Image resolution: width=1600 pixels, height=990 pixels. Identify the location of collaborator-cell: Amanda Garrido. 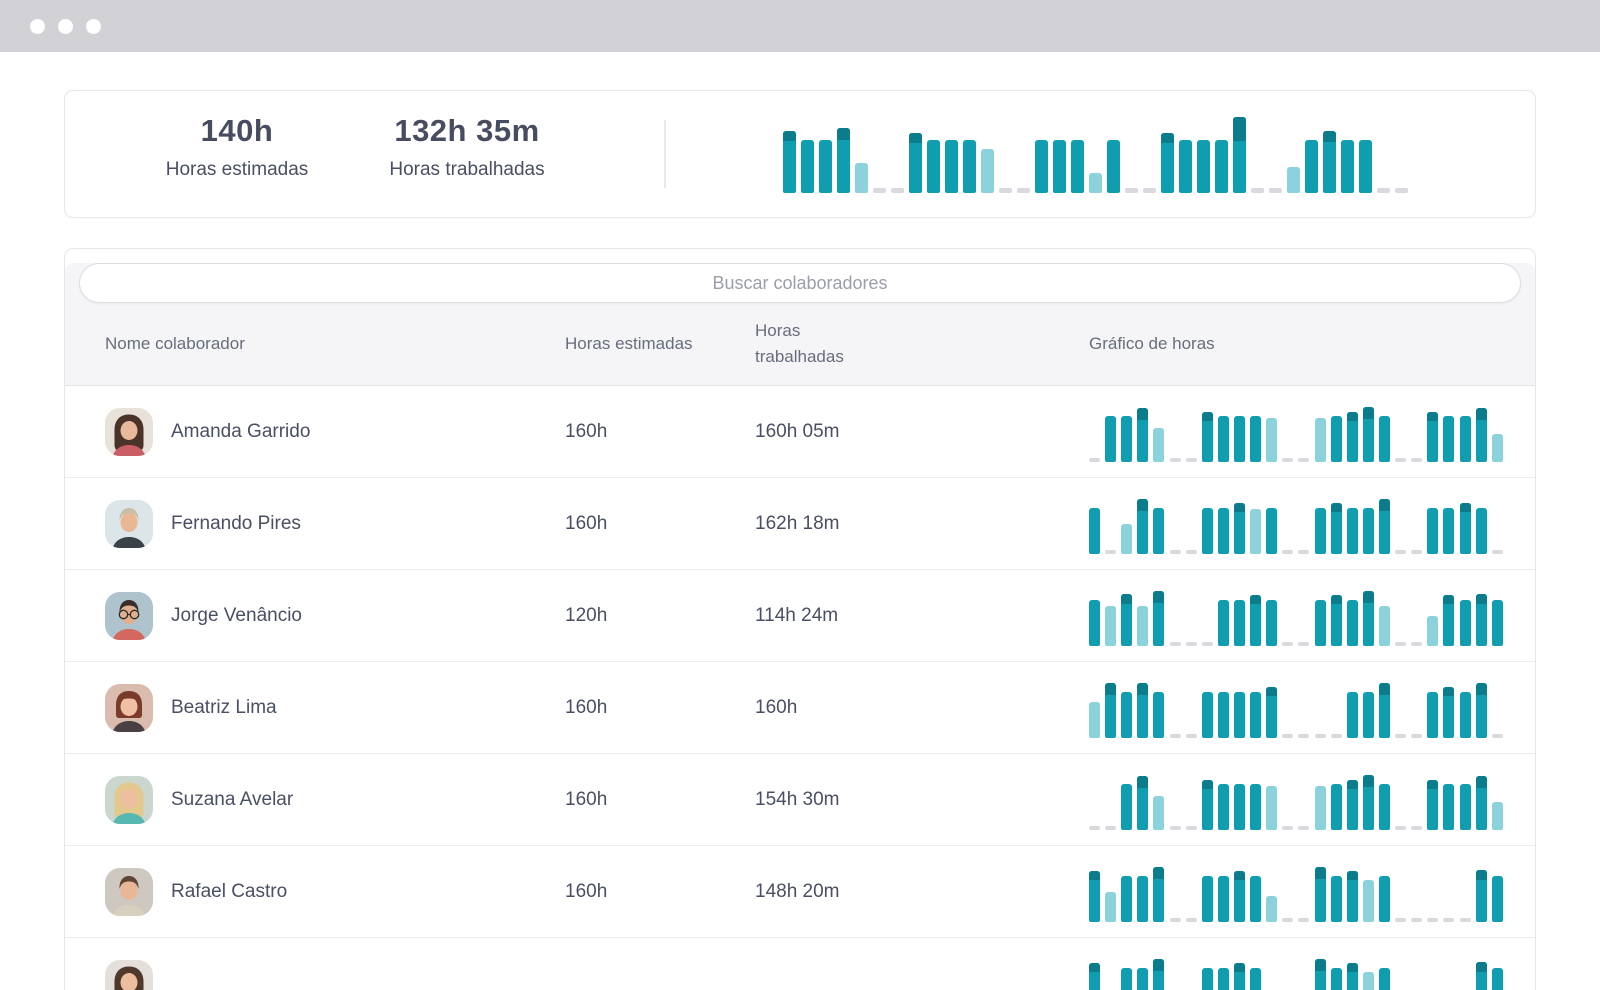
(335, 431).